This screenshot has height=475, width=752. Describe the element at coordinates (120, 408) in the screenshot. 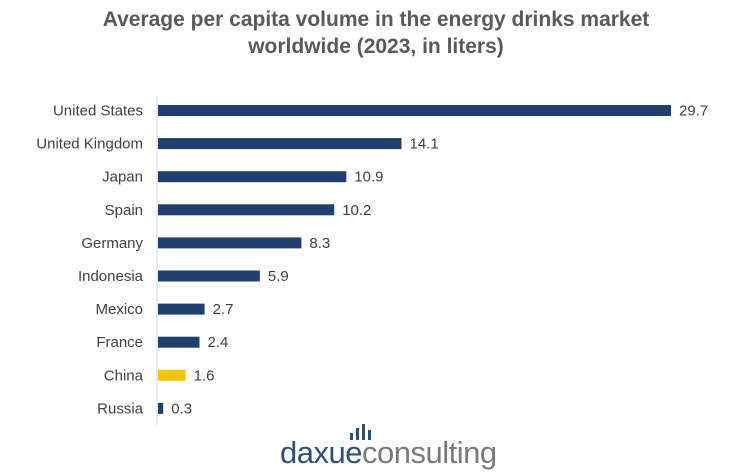

I see `category-label: Russia` at that location.